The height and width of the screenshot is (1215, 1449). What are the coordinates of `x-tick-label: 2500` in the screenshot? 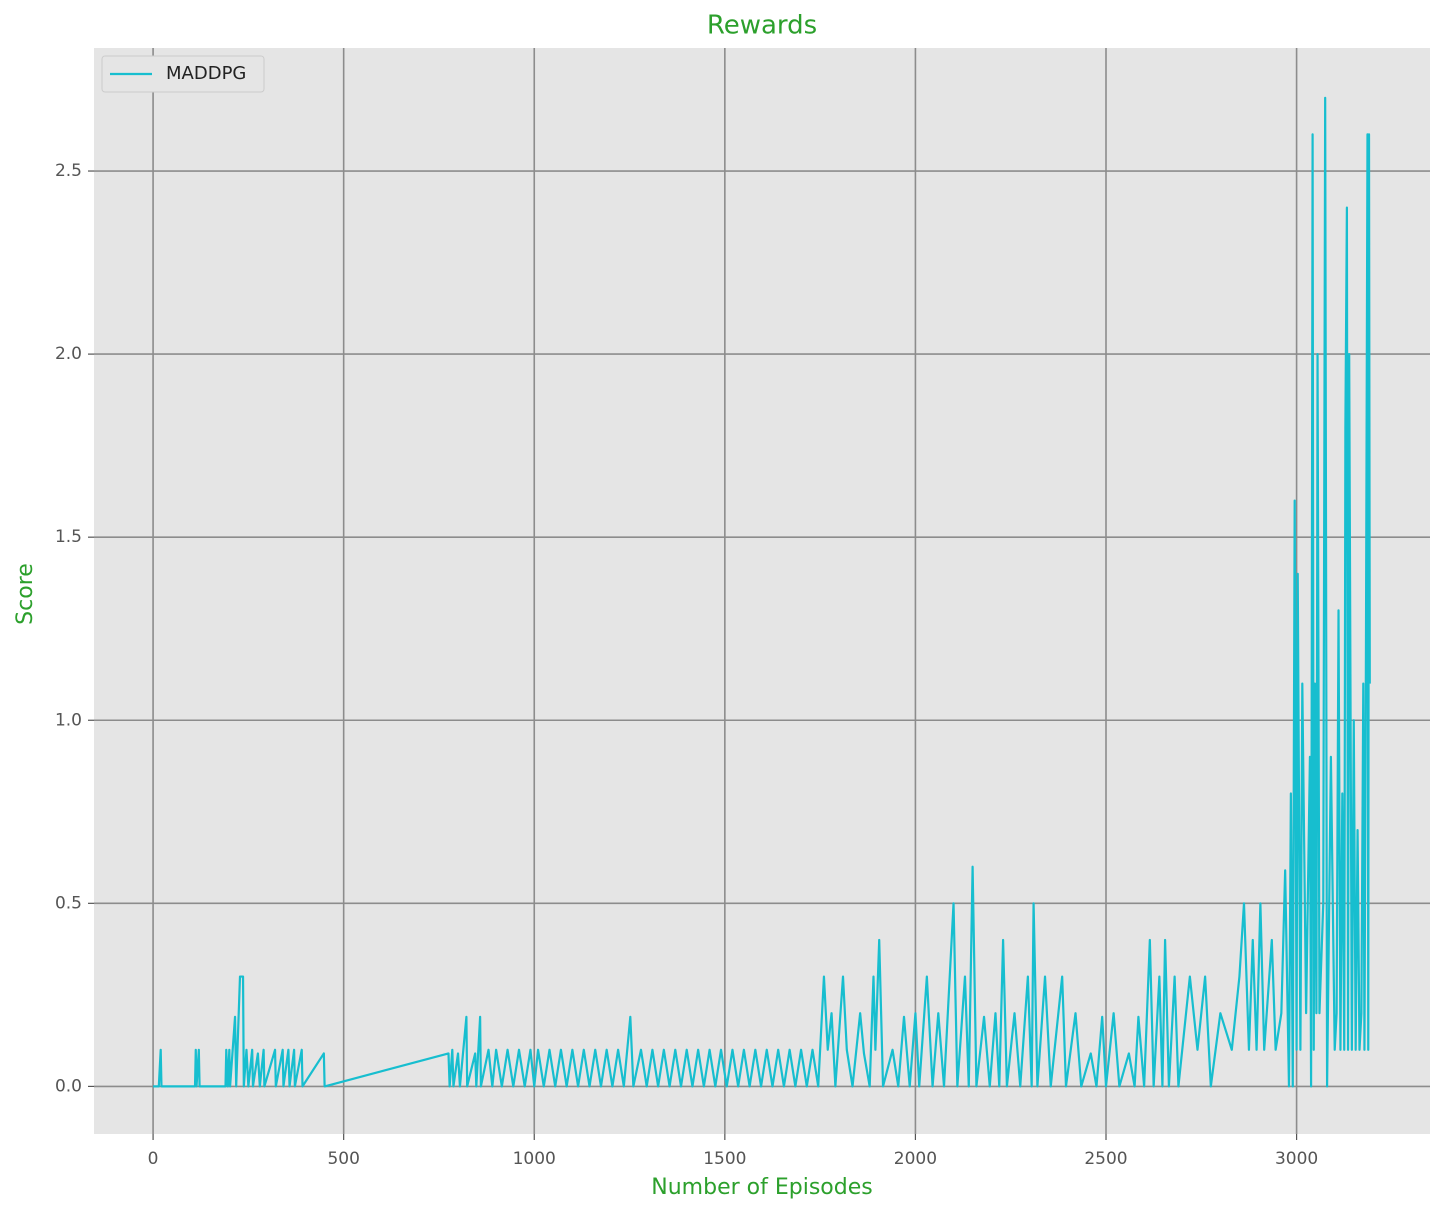 It's located at (1105, 1159).